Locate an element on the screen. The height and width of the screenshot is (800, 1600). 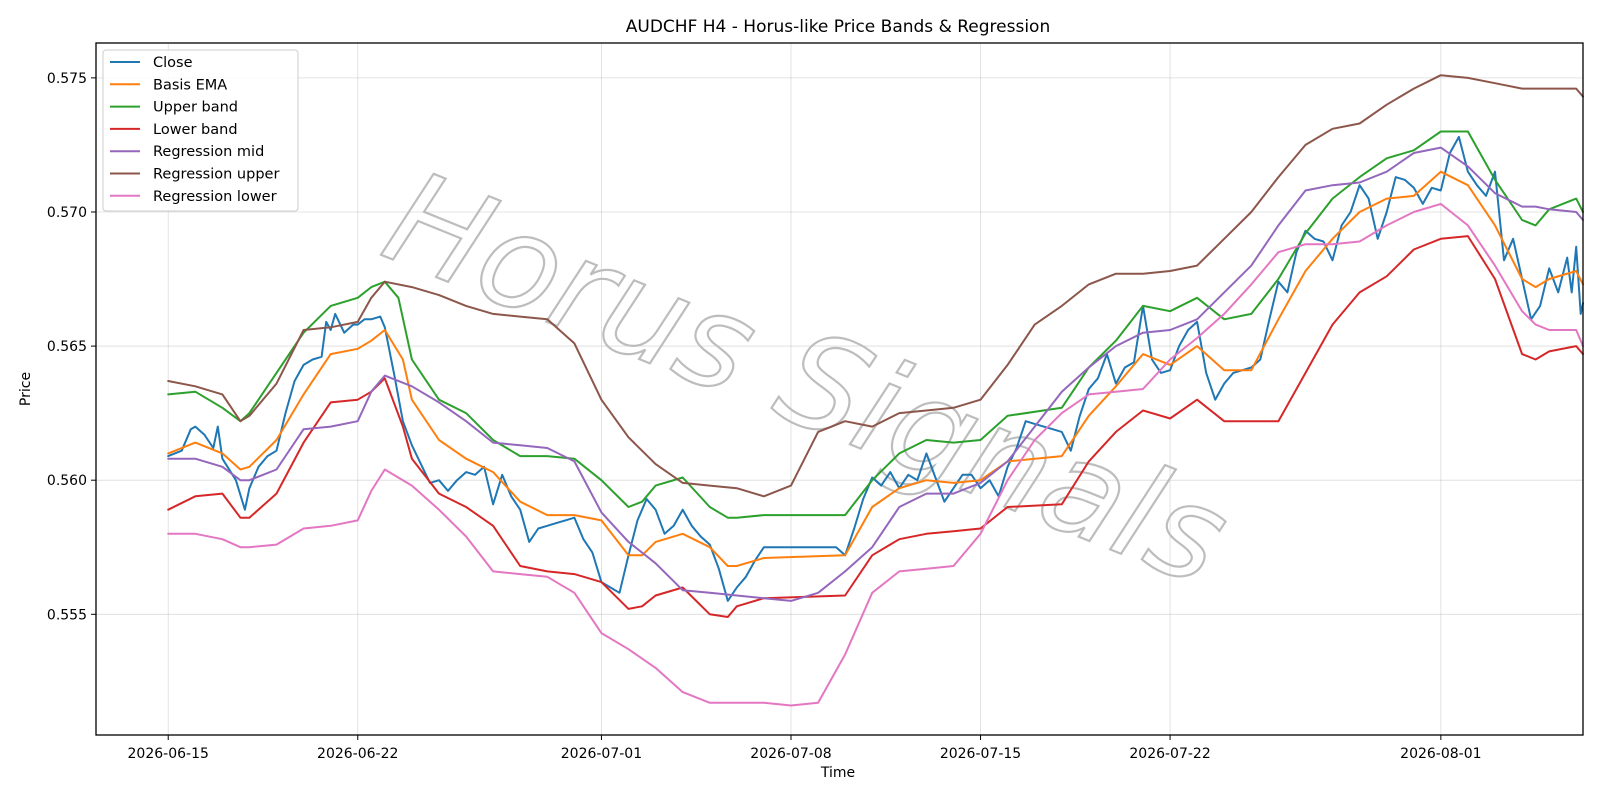
y-axis-ticks: 0.555 0.560 0.565 0.570 0.575 is located at coordinates (71, 347).